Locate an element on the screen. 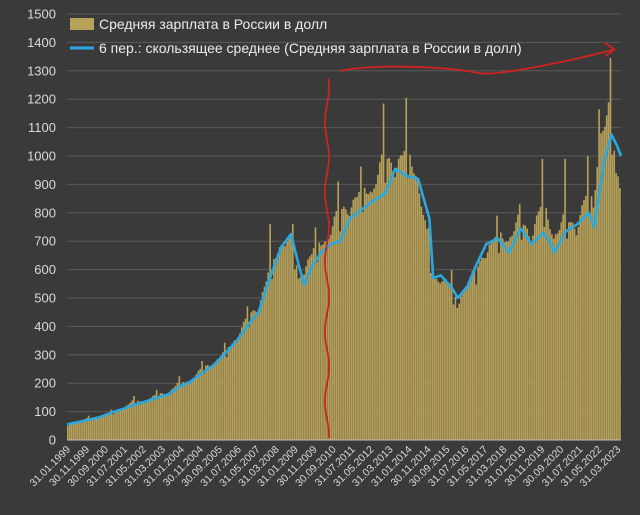 This screenshot has height=515, width=640. y-tick-label: 1300 is located at coordinates (41, 70).